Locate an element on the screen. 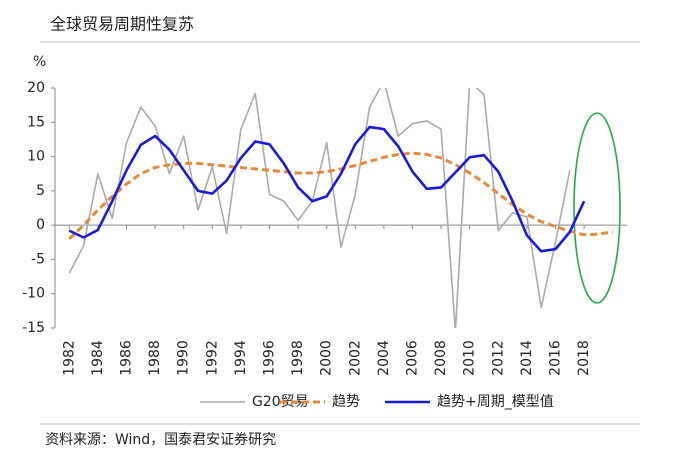 The height and width of the screenshot is (455, 676). x-tick-label: 2016 is located at coordinates (556, 358).